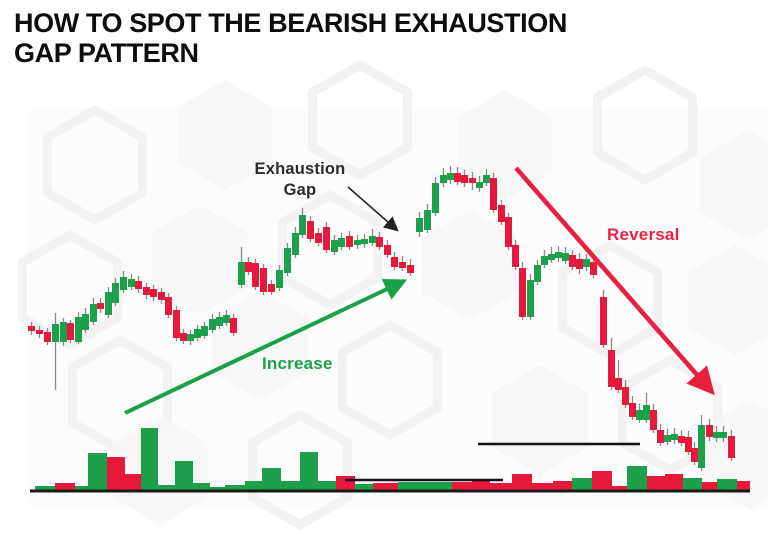 The image size is (768, 543). I want to click on increase-trend-arrow, so click(266, 346).